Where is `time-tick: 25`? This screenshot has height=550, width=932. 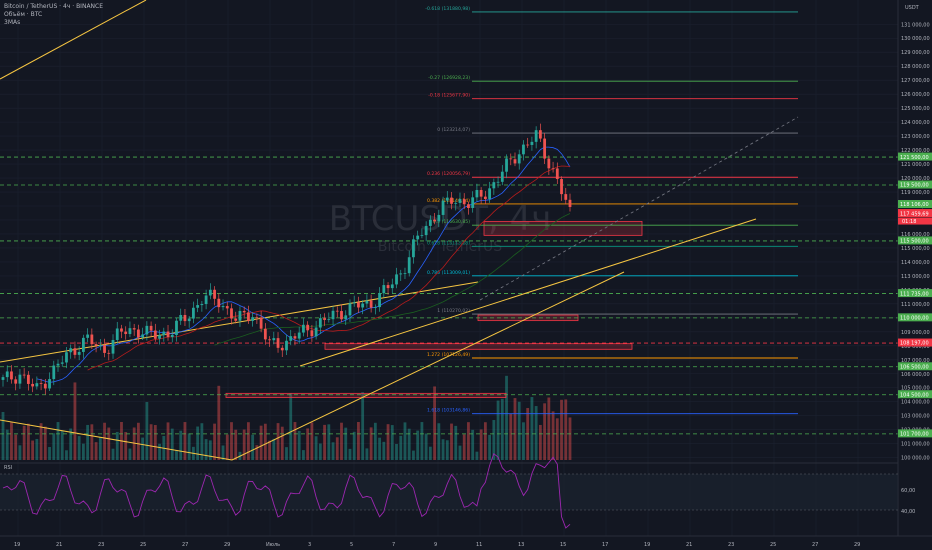 time-tick: 25 is located at coordinates (773, 545).